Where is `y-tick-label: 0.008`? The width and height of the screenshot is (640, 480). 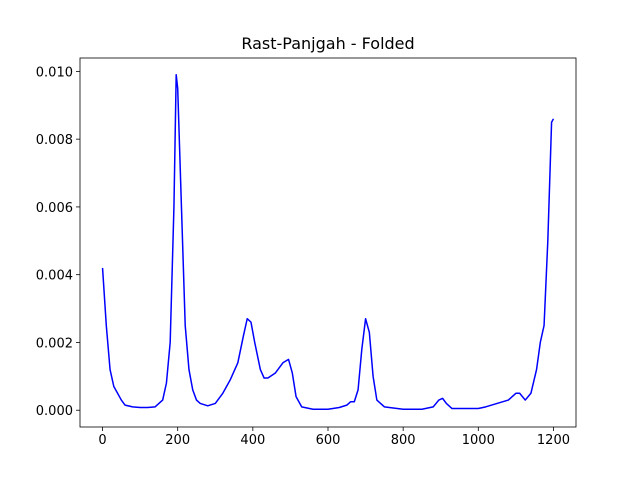
y-tick-label: 0.008 is located at coordinates (54, 140).